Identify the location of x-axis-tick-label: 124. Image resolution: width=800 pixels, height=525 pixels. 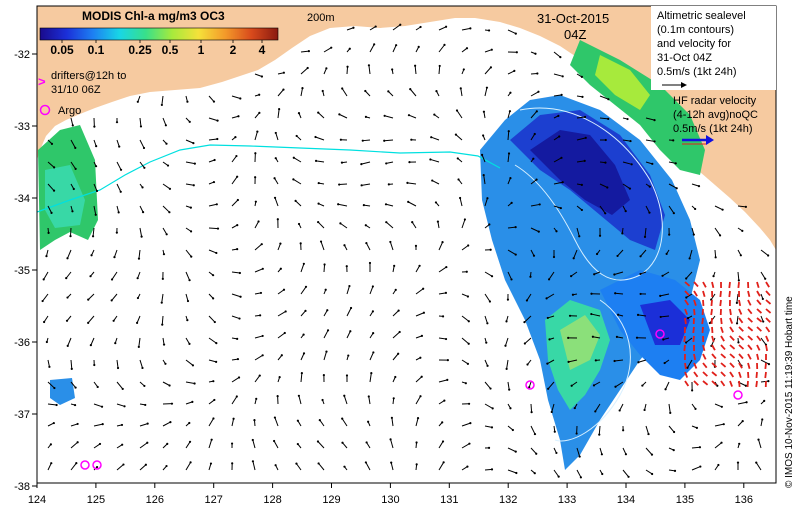
(37, 500).